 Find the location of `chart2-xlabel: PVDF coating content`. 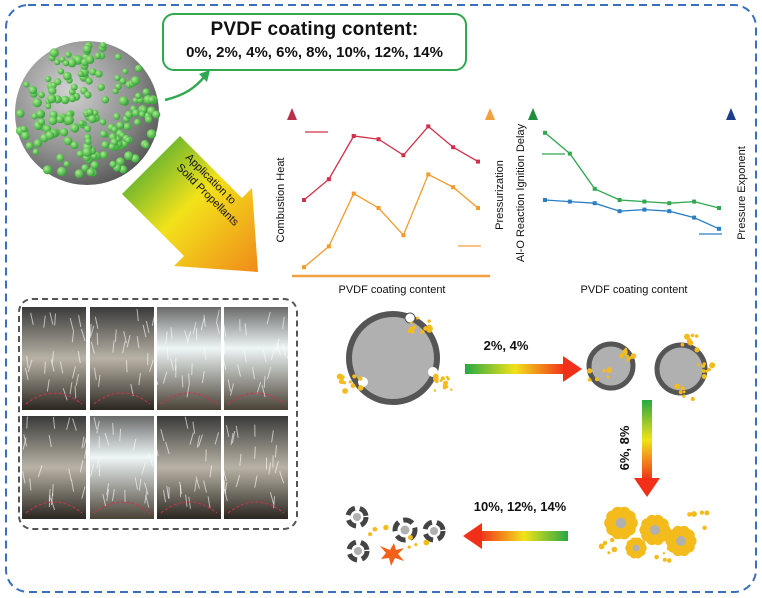

chart2-xlabel: PVDF coating content is located at coordinates (633, 290).